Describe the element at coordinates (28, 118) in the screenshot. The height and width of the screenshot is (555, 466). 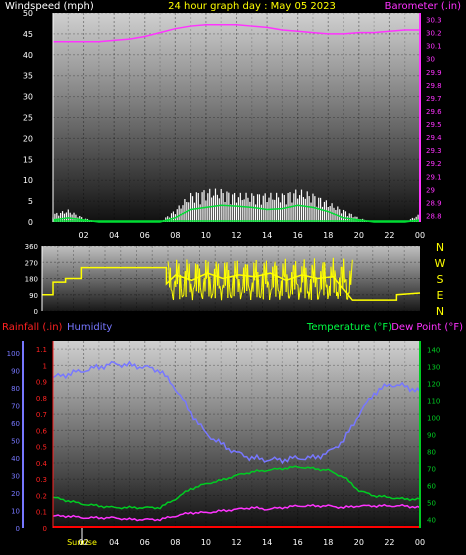
I see `windspeed-ticks: 0 5 10 15 20 25 30 35 40 45 50` at that location.